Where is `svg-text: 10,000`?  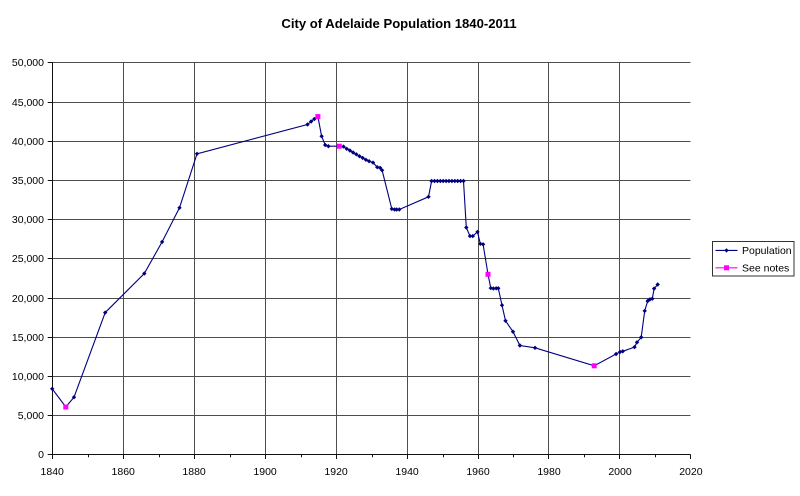 svg-text: 10,000 is located at coordinates (28, 377).